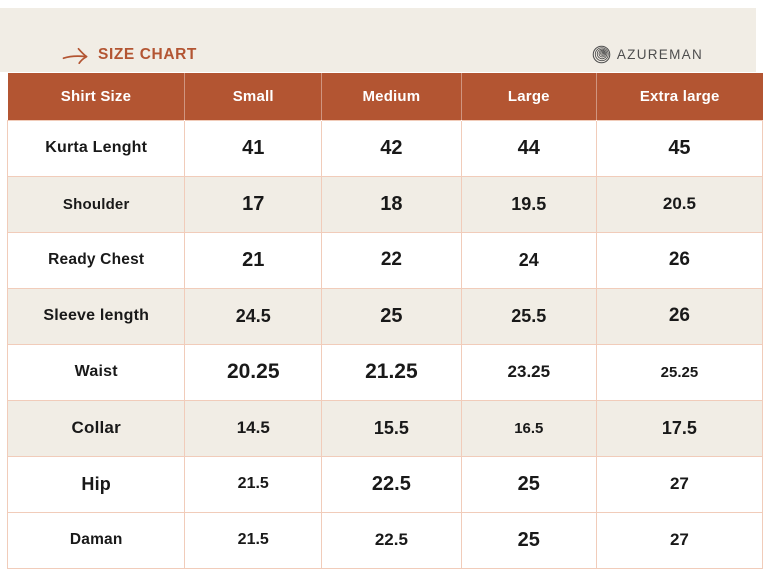  I want to click on yarn-spiral-icon, so click(601, 54).